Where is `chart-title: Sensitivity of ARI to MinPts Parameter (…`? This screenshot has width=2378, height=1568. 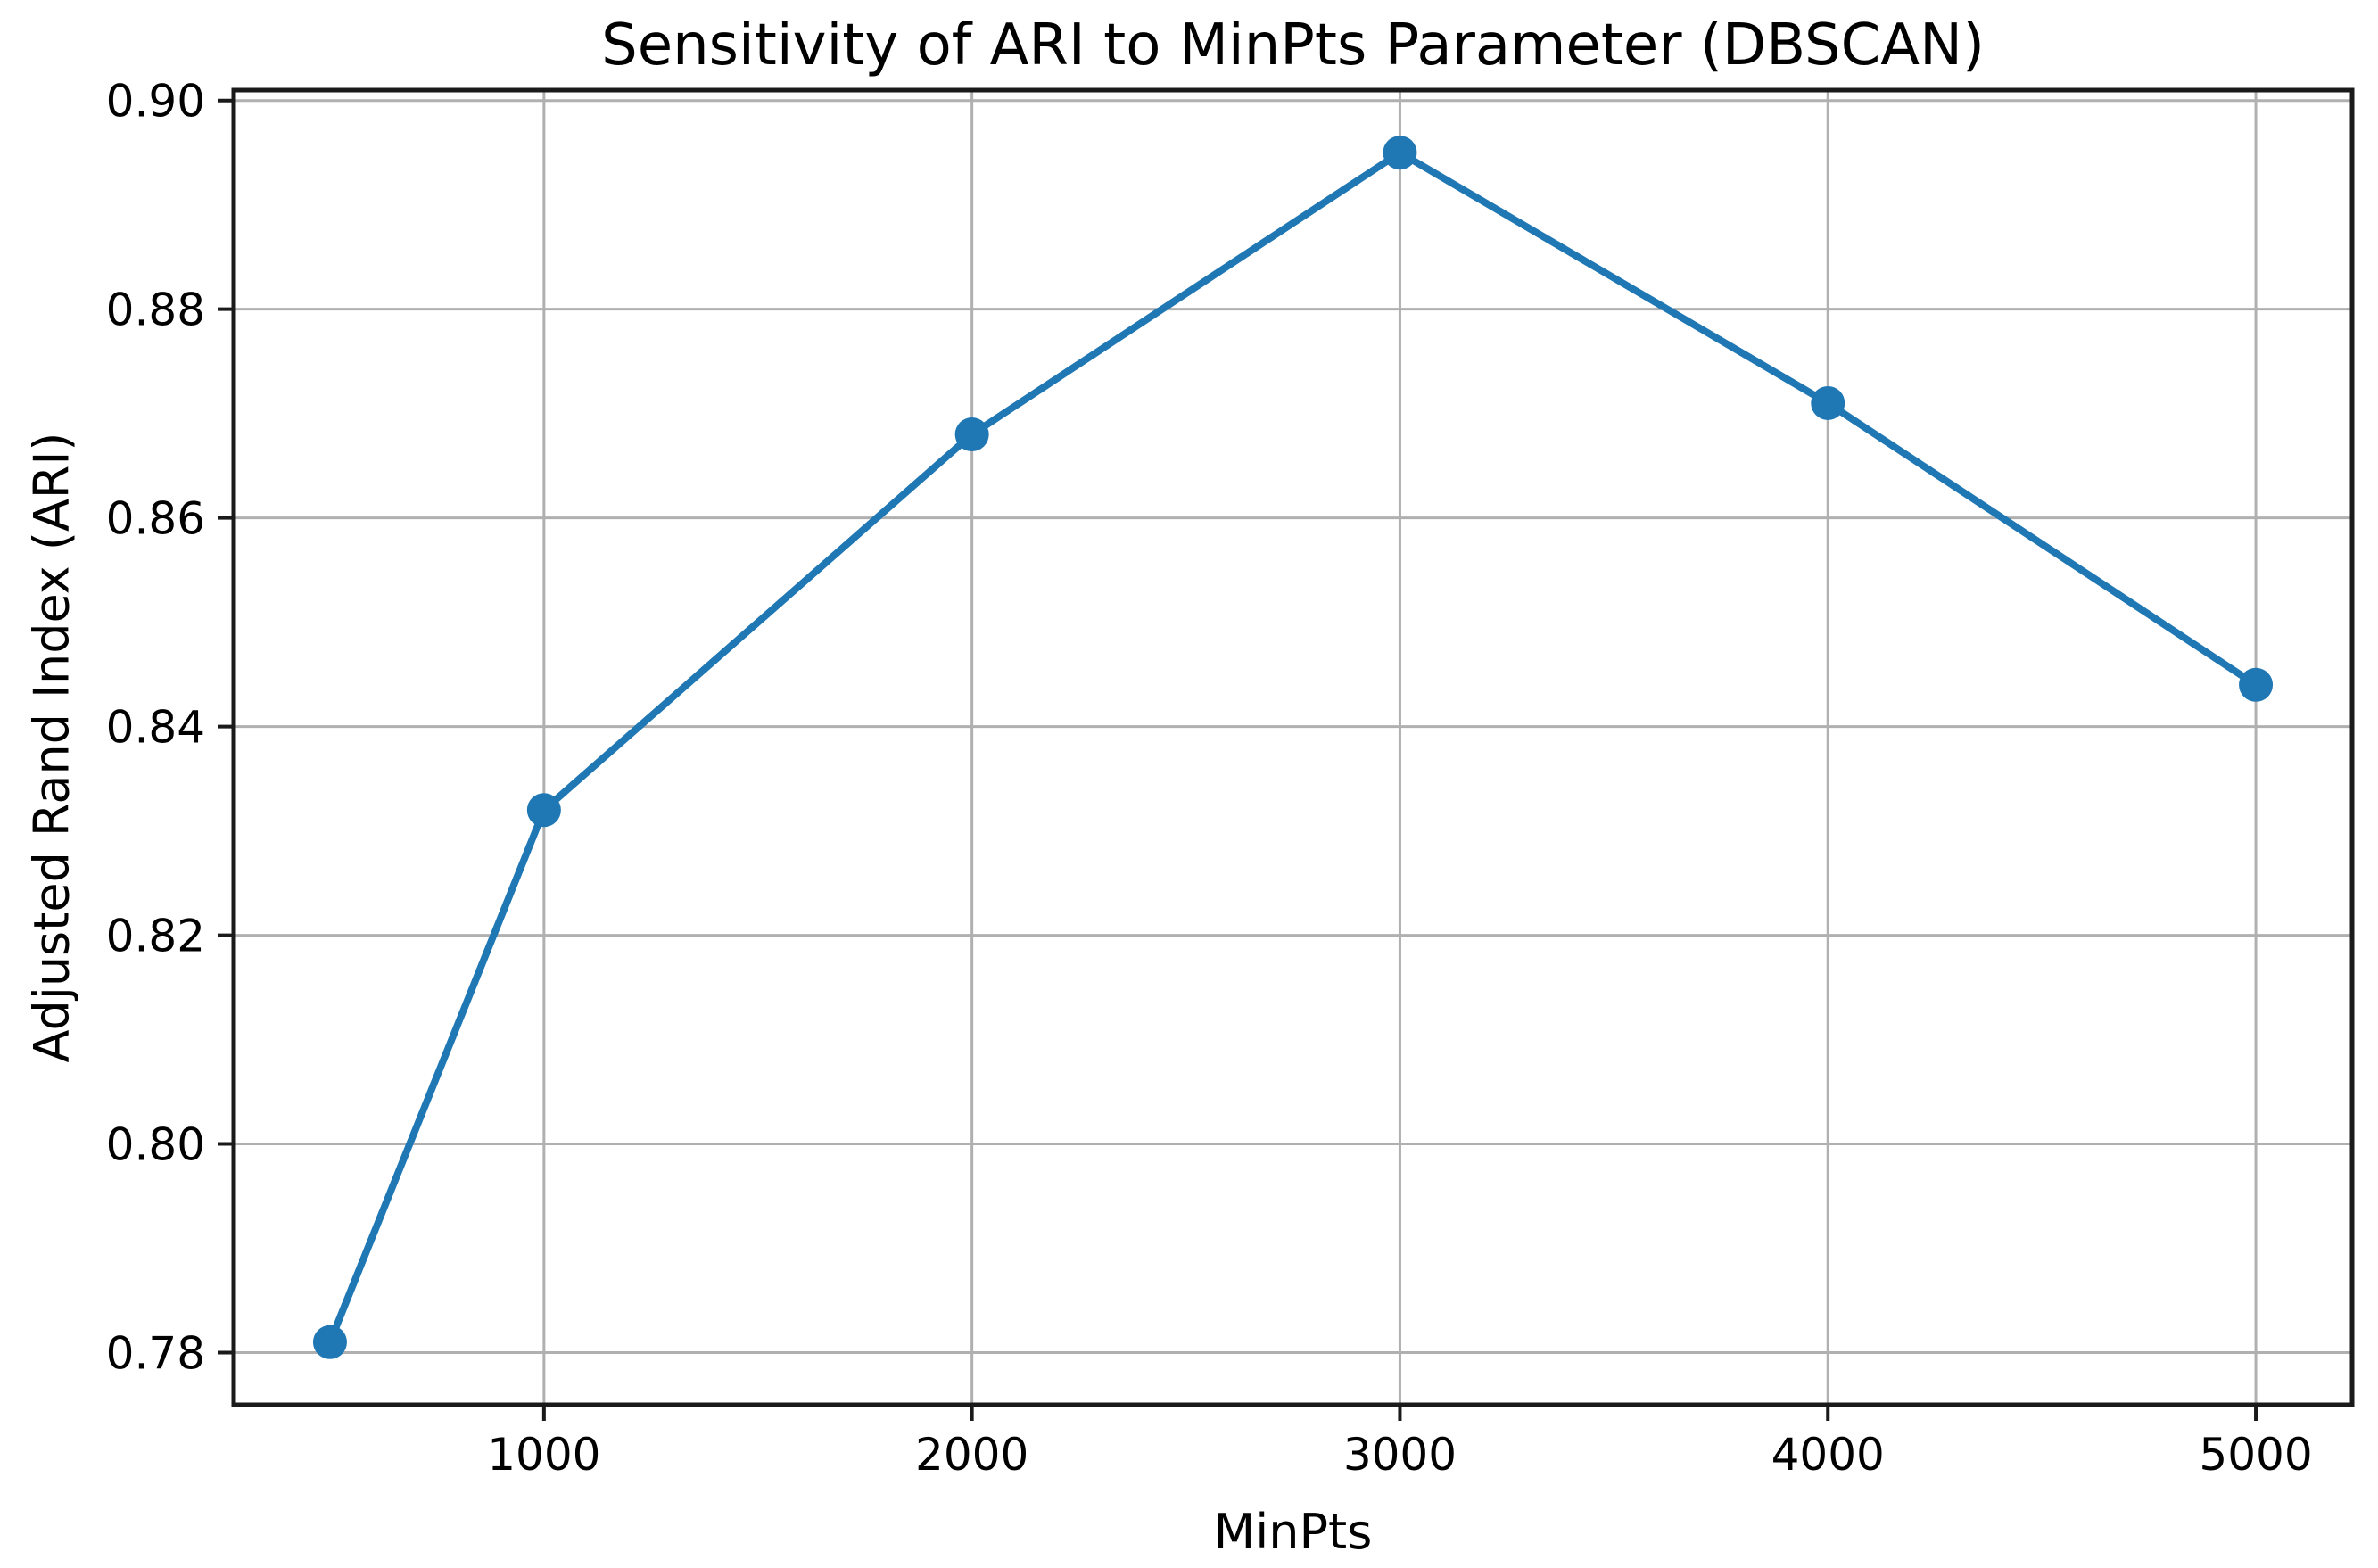
chart-title: Sensitivity of ARI to MinPts Parameter (… is located at coordinates (1293, 45).